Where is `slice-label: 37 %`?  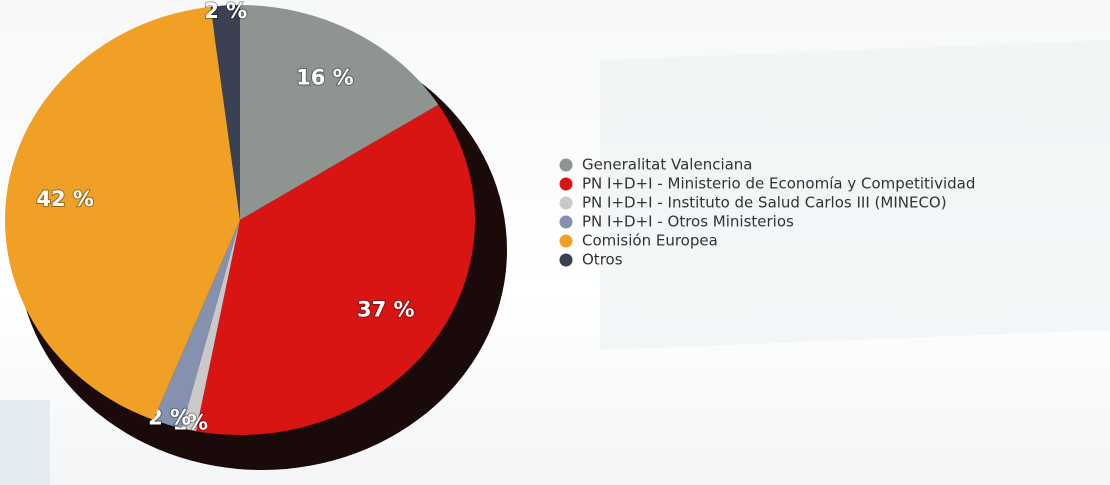
slice-label: 37 % is located at coordinates (386, 310).